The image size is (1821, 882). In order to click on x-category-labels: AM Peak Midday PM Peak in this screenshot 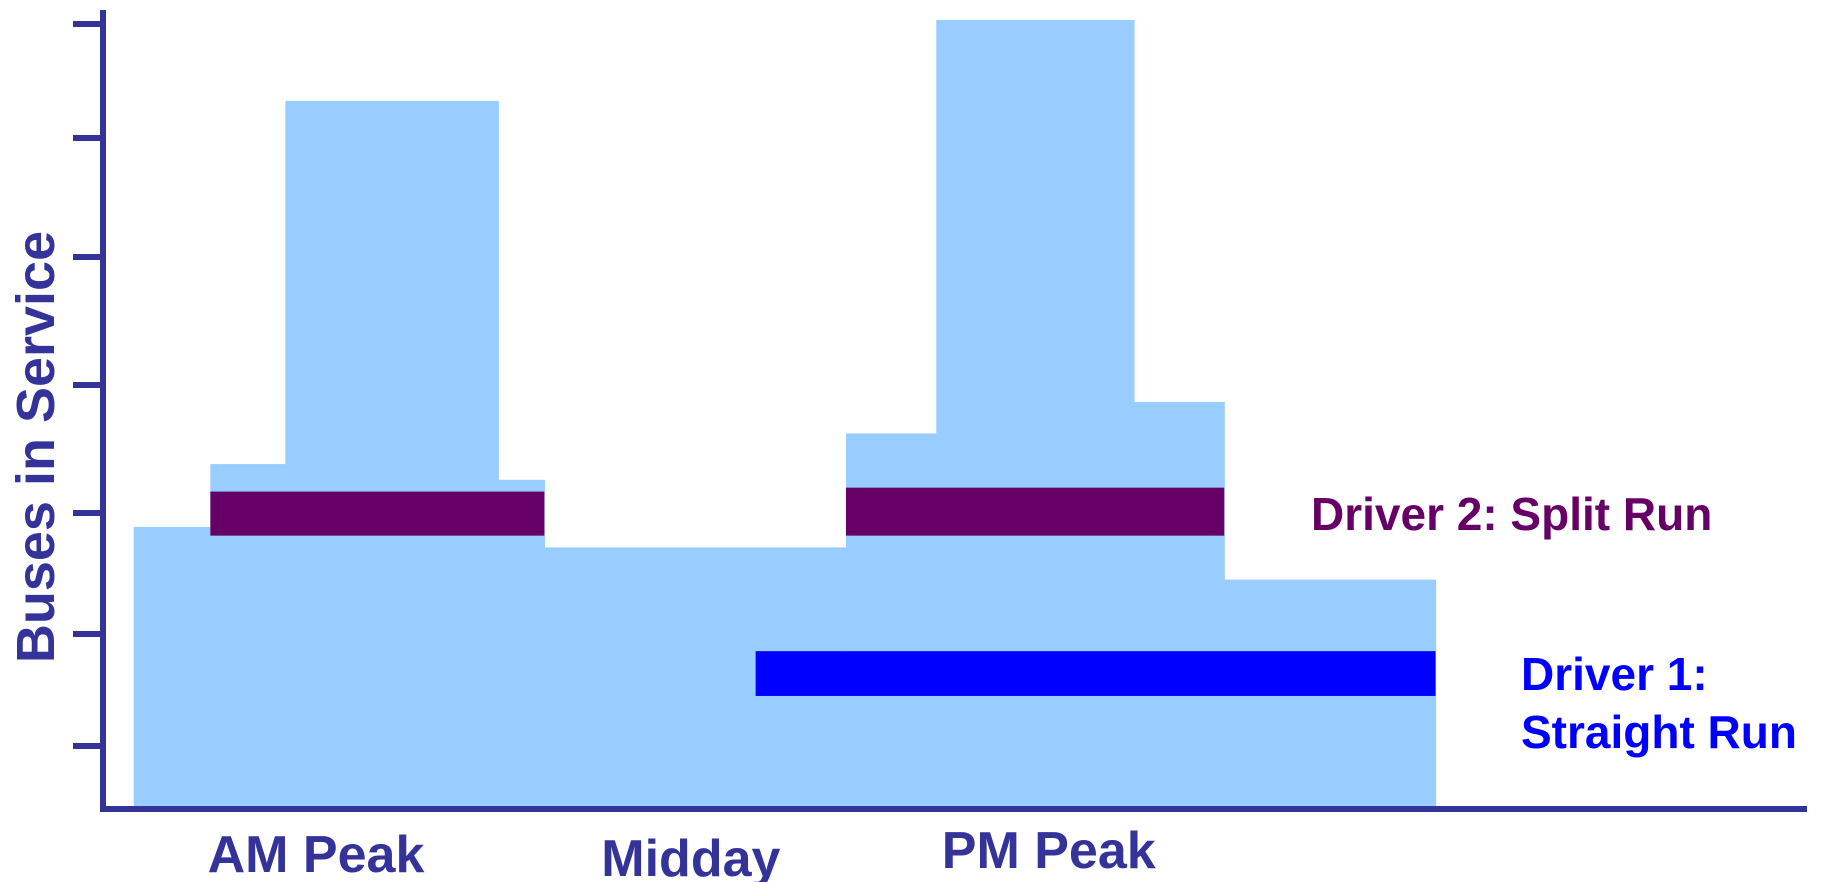, I will do `click(682, 852)`.